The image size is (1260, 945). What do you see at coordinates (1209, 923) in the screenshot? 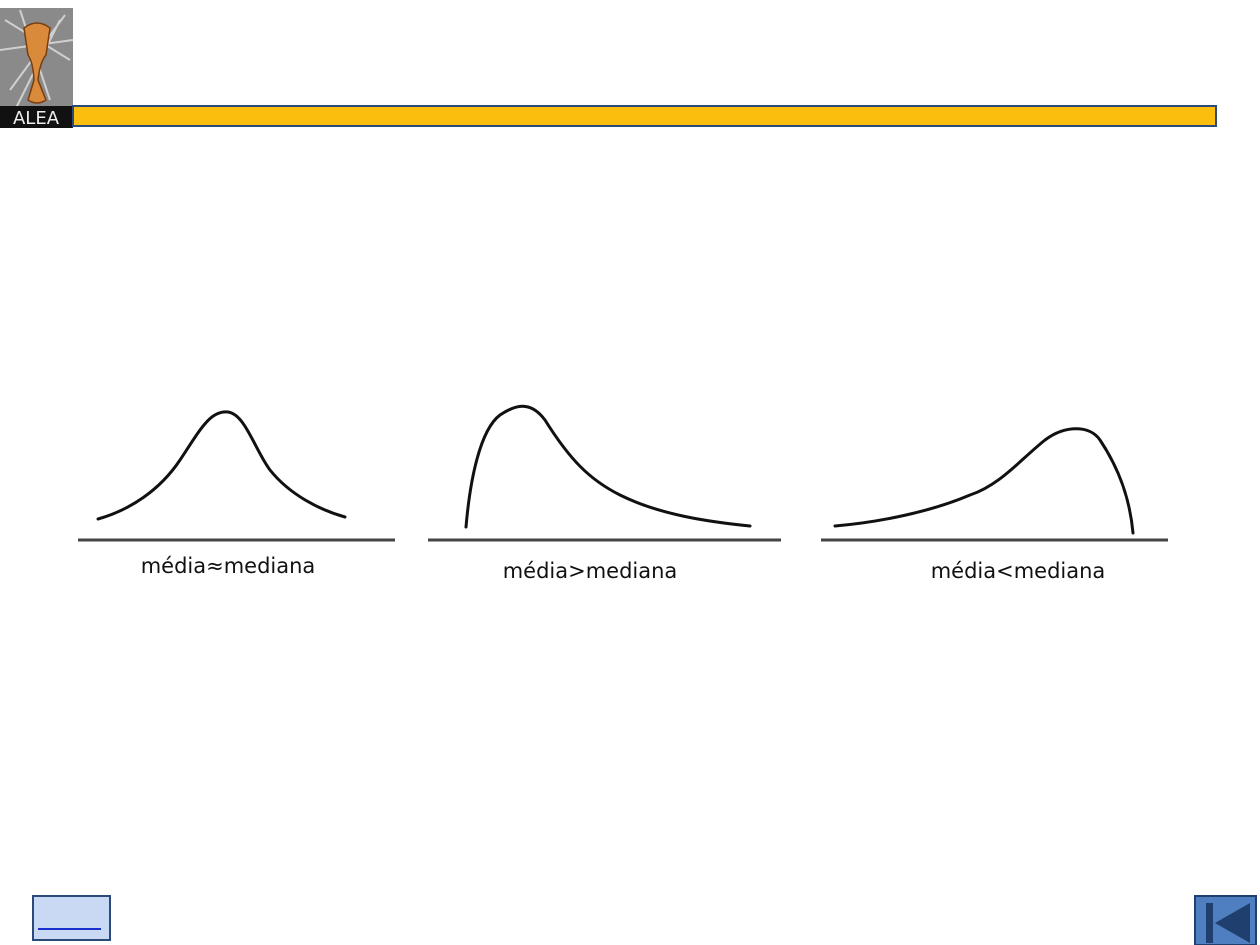
I see `nav-bar-icon` at bounding box center [1209, 923].